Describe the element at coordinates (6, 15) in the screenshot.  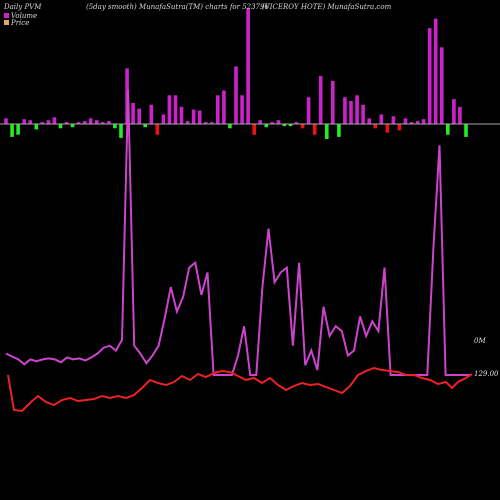
I see `legend-volume-swatch` at that location.